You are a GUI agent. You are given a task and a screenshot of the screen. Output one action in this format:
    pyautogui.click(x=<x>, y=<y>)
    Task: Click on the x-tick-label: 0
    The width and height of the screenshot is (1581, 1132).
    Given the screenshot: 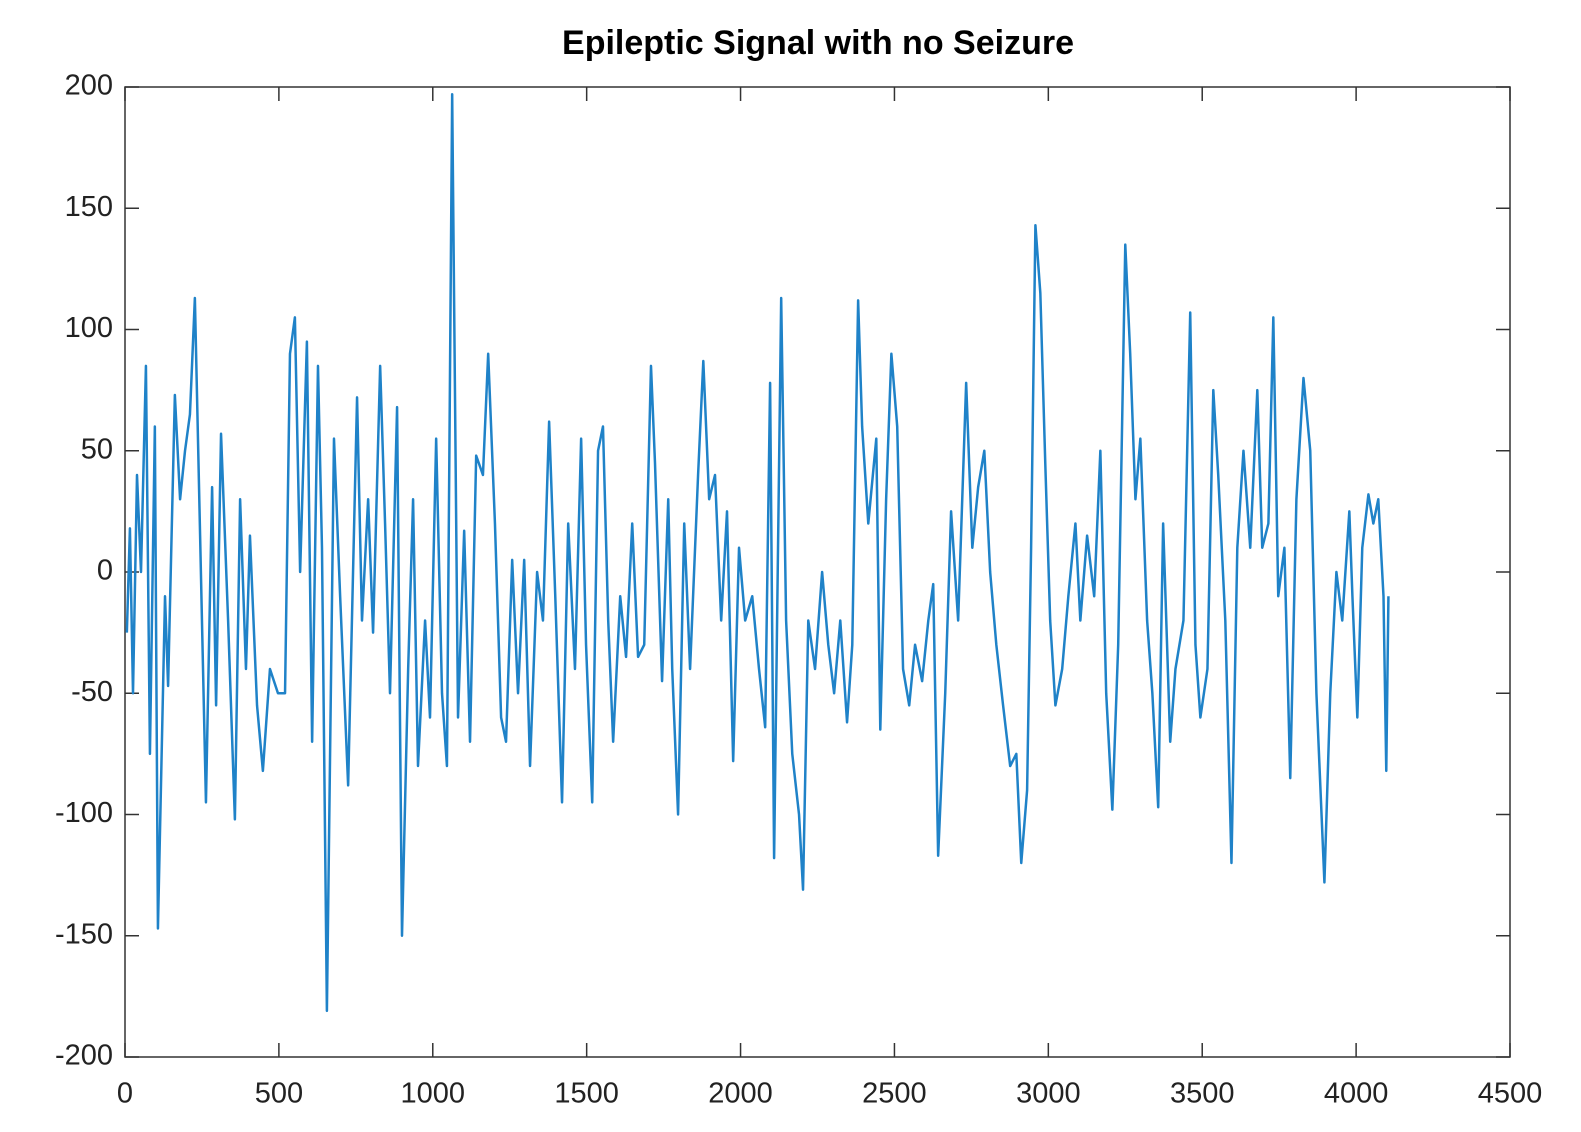 What is the action you would take?
    pyautogui.click(x=125, y=1094)
    